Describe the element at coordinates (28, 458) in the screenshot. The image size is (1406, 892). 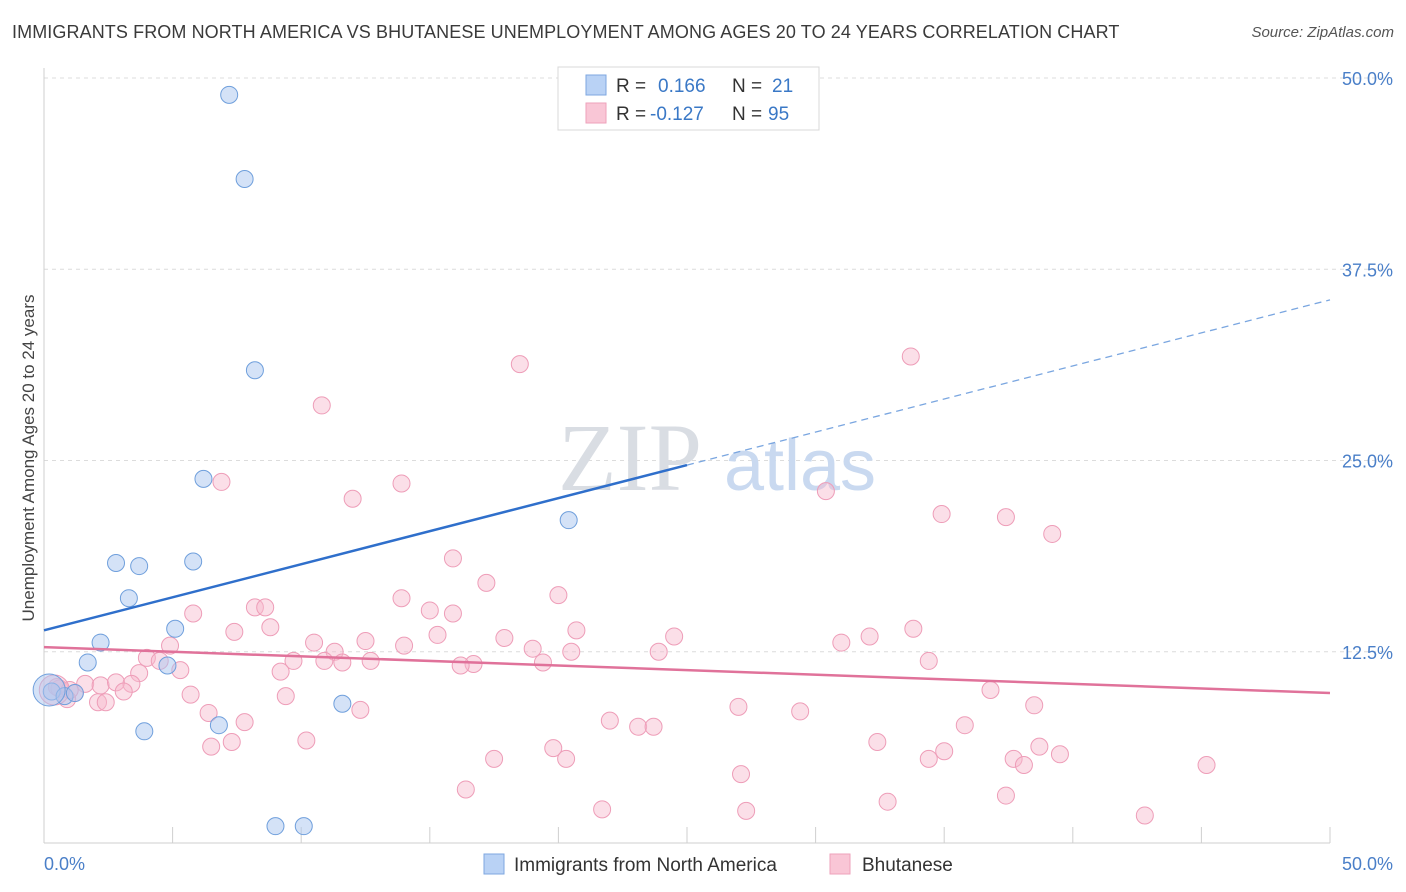
I see `y-axis-label: Unemployment Among Ages 20 to 24 years` at that location.